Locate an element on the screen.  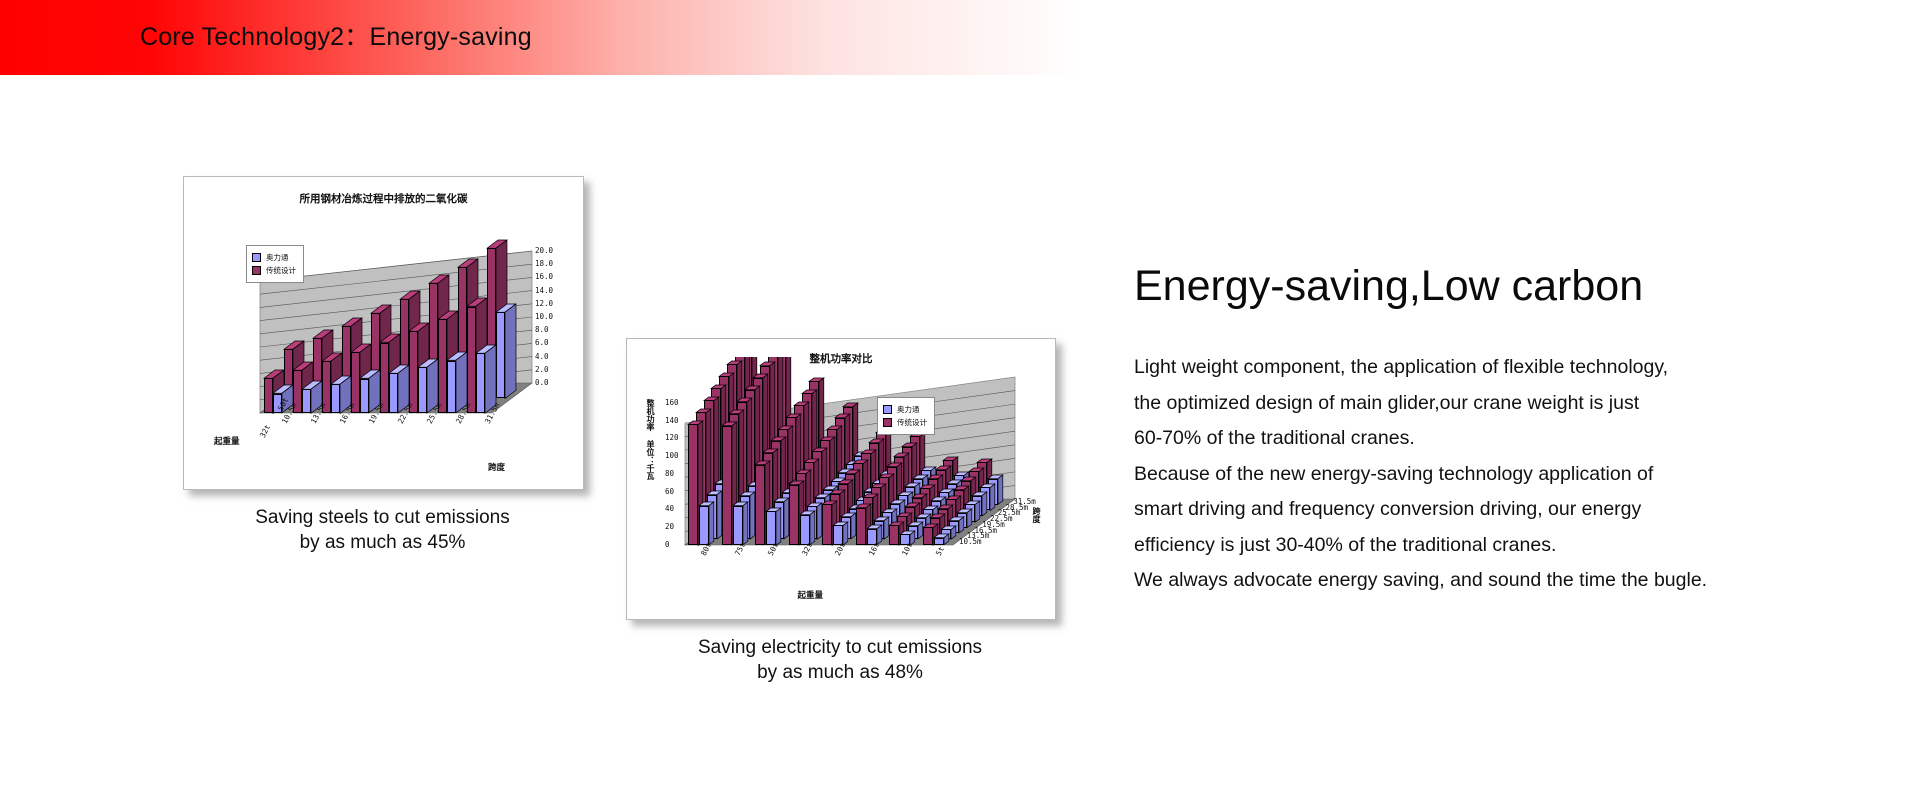
chart1-ytick: 0.0 is located at coordinates (542, 382).